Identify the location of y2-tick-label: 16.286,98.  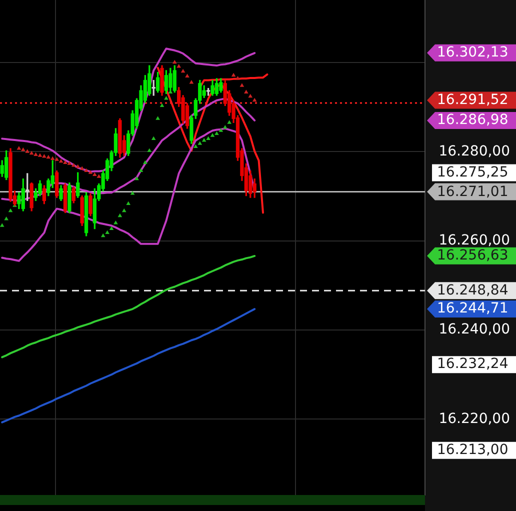
(472, 120).